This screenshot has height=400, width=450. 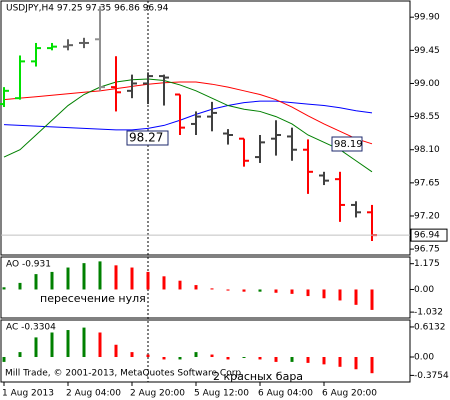 I want to click on price-label: 98.27, so click(x=146, y=138).